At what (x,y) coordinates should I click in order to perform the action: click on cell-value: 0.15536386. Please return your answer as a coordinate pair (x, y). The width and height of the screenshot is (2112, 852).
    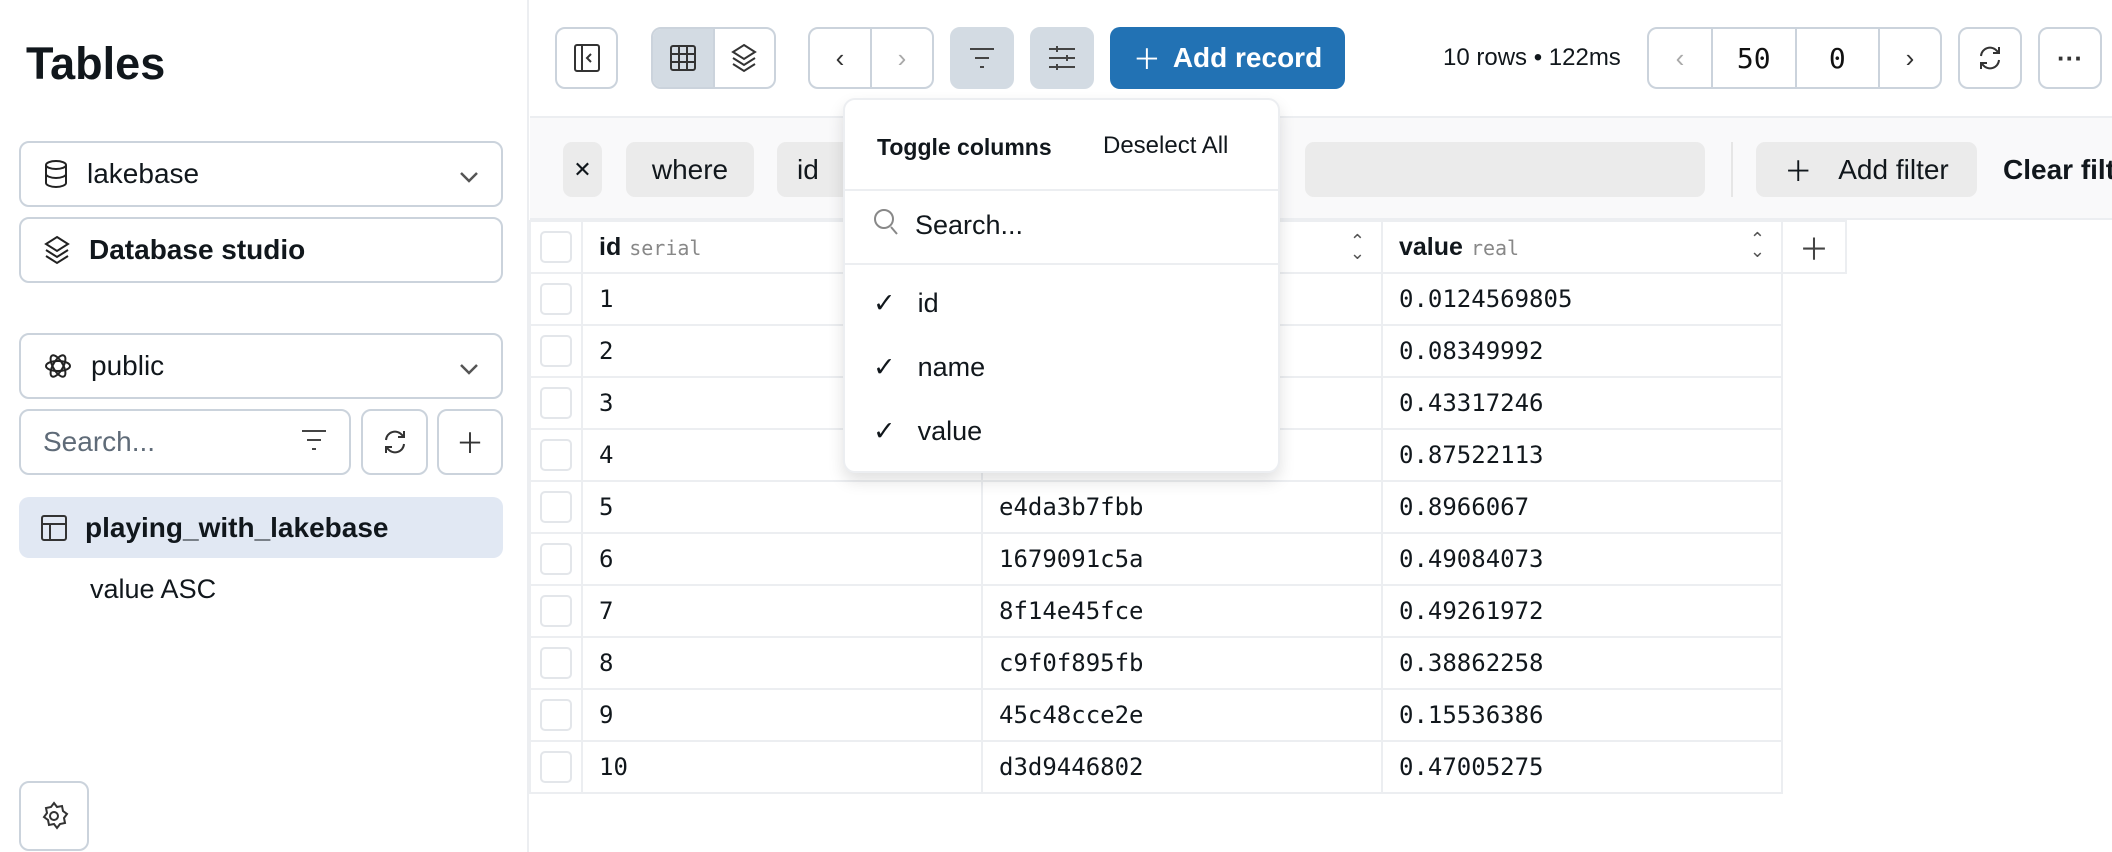
    Looking at the image, I should click on (1582, 715).